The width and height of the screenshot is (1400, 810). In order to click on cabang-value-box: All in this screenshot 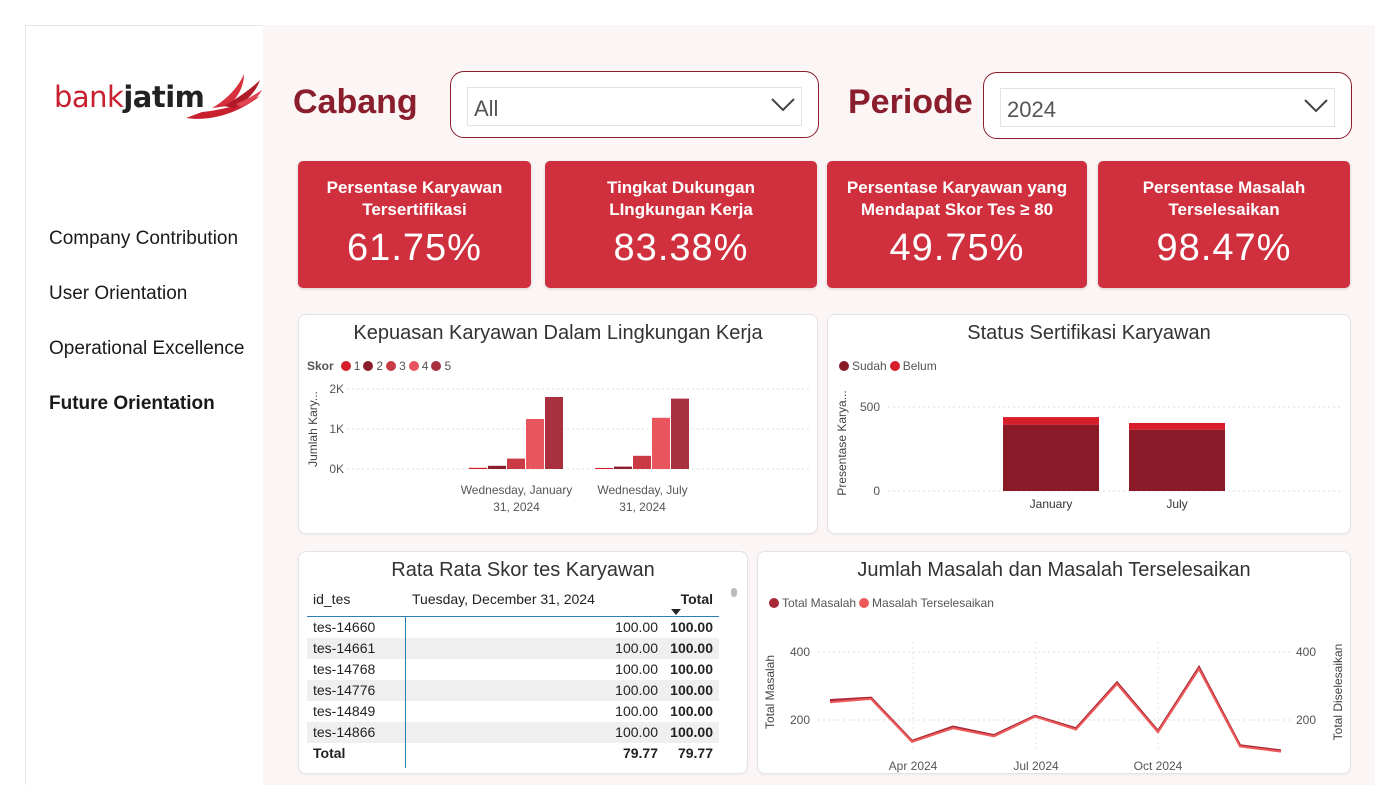, I will do `click(634, 106)`.